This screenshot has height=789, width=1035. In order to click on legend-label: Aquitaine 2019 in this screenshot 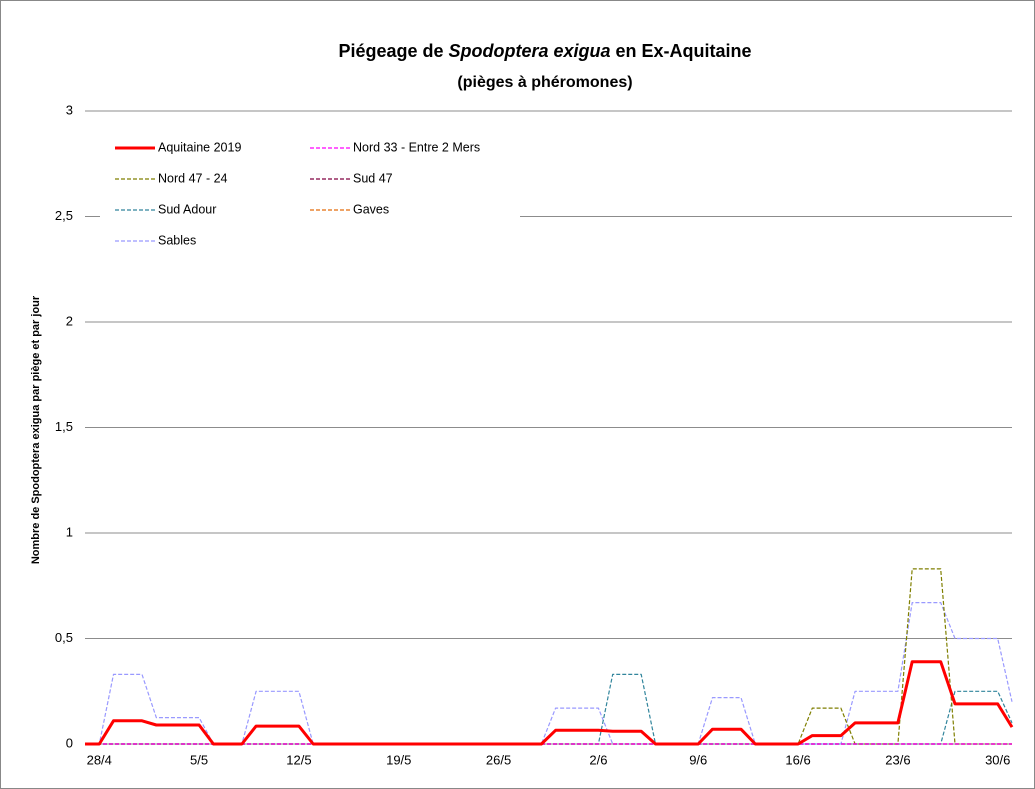, I will do `click(199, 147)`.